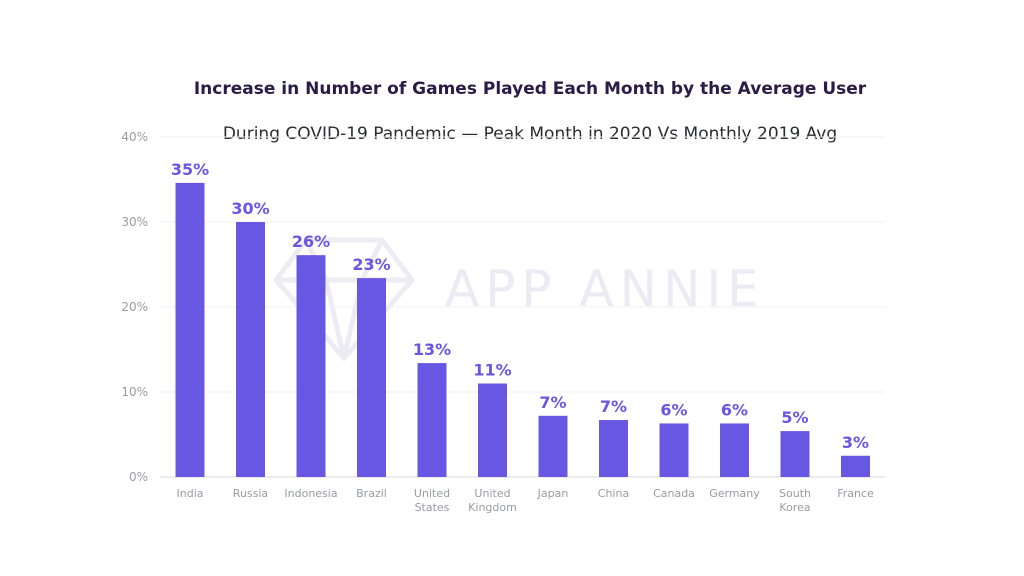 The image size is (1024, 576). Describe the element at coordinates (134, 392) in the screenshot. I see `y-tick-label: 10%` at that location.